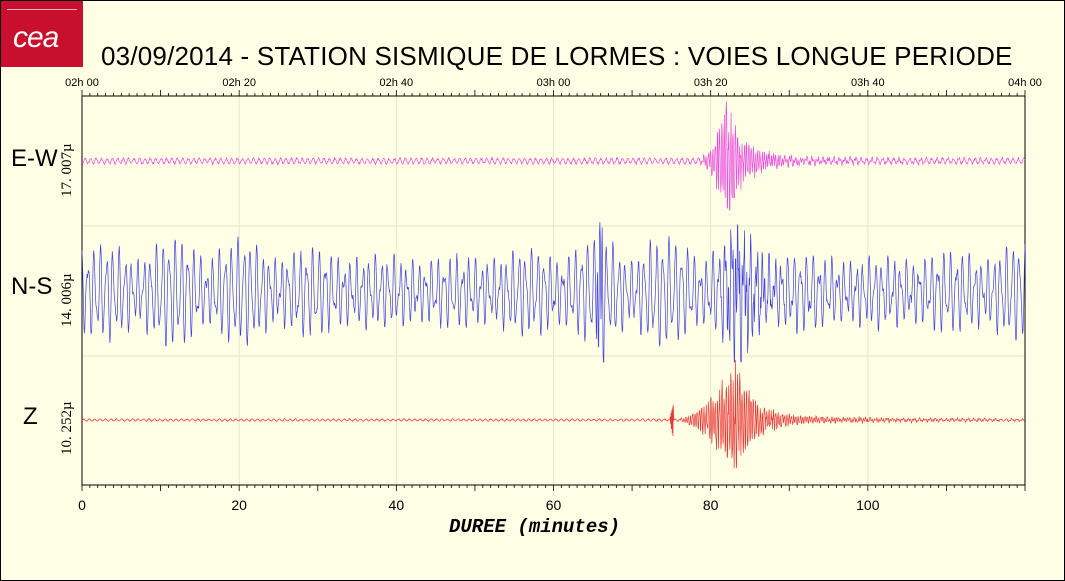 Image resolution: width=1065 pixels, height=581 pixels. I want to click on time-tick-label: 02h 20, so click(239, 83).